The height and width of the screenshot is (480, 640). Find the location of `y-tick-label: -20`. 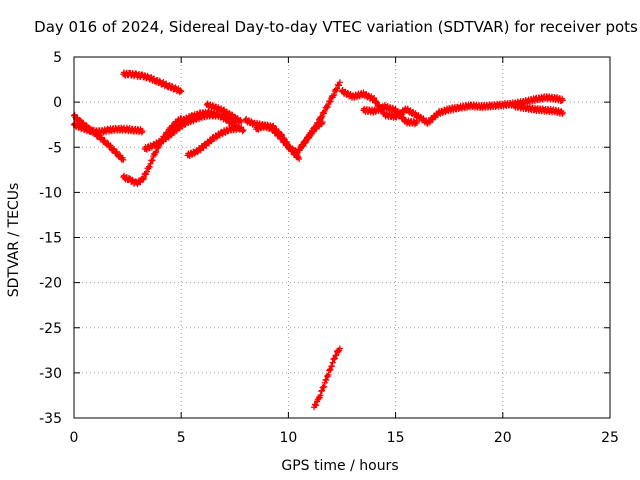

y-tick-label: -20 is located at coordinates (50, 284).